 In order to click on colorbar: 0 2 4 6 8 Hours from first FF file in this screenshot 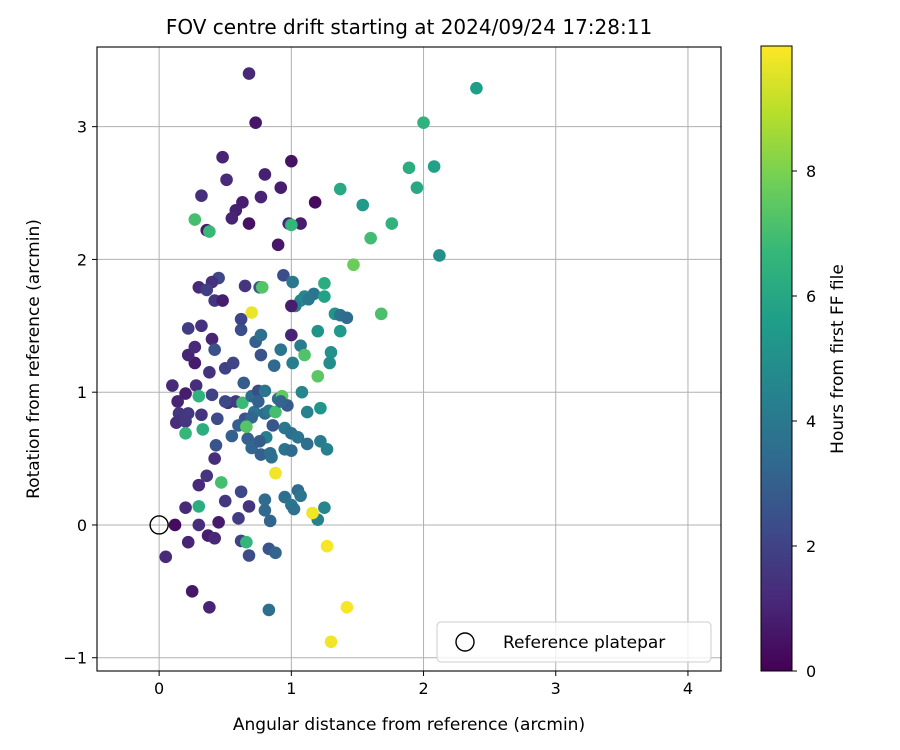, I will do `click(804, 363)`.